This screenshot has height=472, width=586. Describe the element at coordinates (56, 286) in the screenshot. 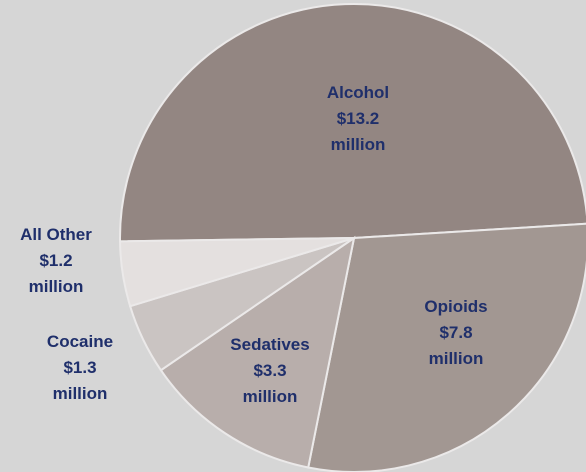

I see `data-label-all-other-line-3: million` at that location.